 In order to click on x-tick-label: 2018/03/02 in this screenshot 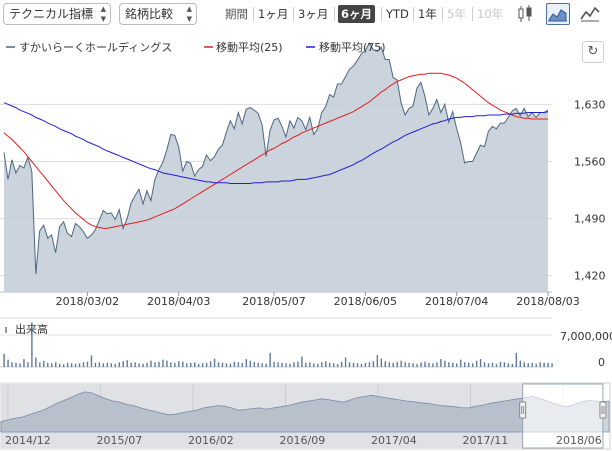, I will do `click(87, 301)`.